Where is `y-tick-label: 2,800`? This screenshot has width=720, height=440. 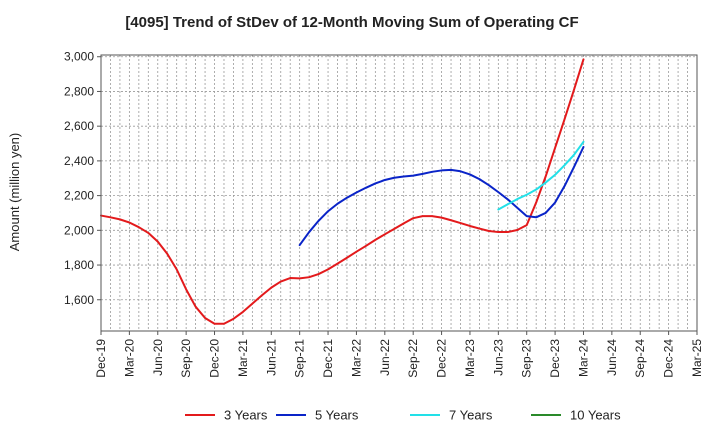 y-tick-label: 2,800 is located at coordinates (79, 91).